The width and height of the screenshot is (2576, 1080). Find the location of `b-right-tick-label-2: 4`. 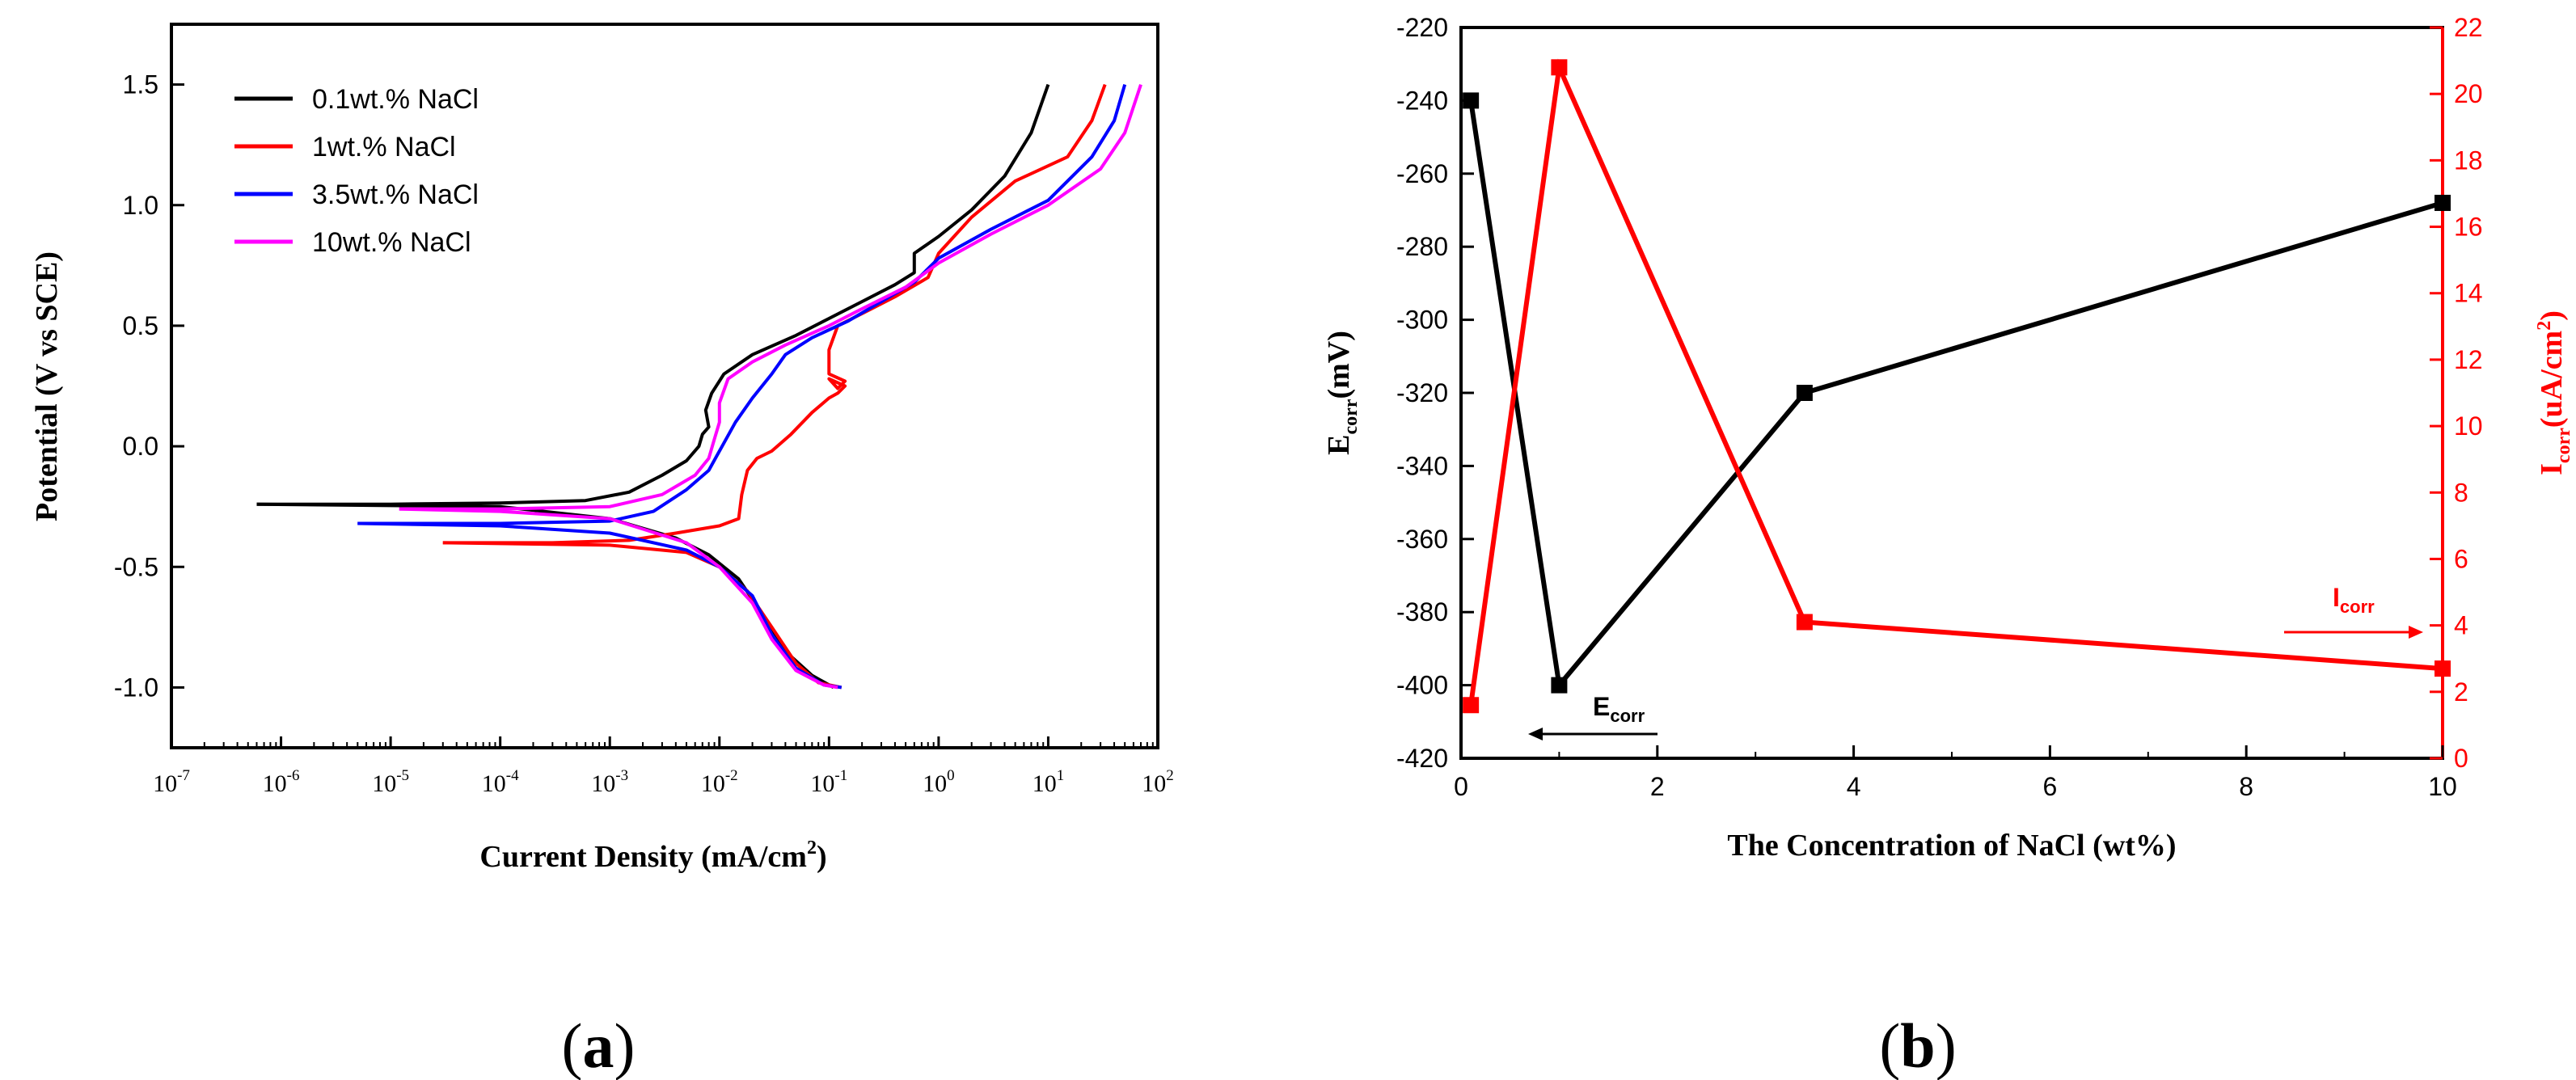

b-right-tick-label-2: 4 is located at coordinates (2461, 625).